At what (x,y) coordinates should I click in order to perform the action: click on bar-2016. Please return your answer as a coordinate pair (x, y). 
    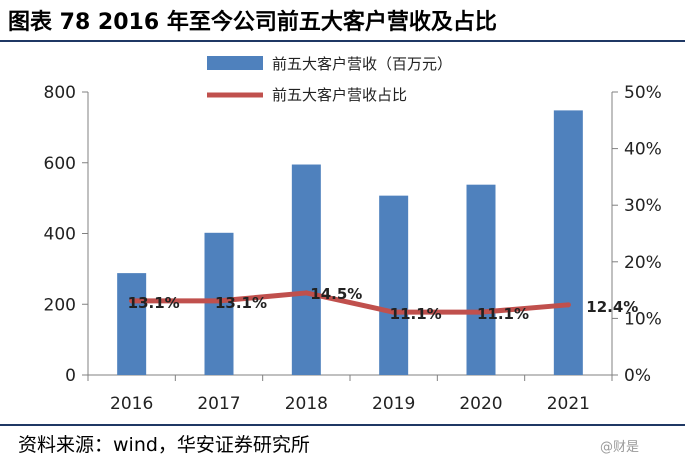
    Looking at the image, I should click on (132, 324).